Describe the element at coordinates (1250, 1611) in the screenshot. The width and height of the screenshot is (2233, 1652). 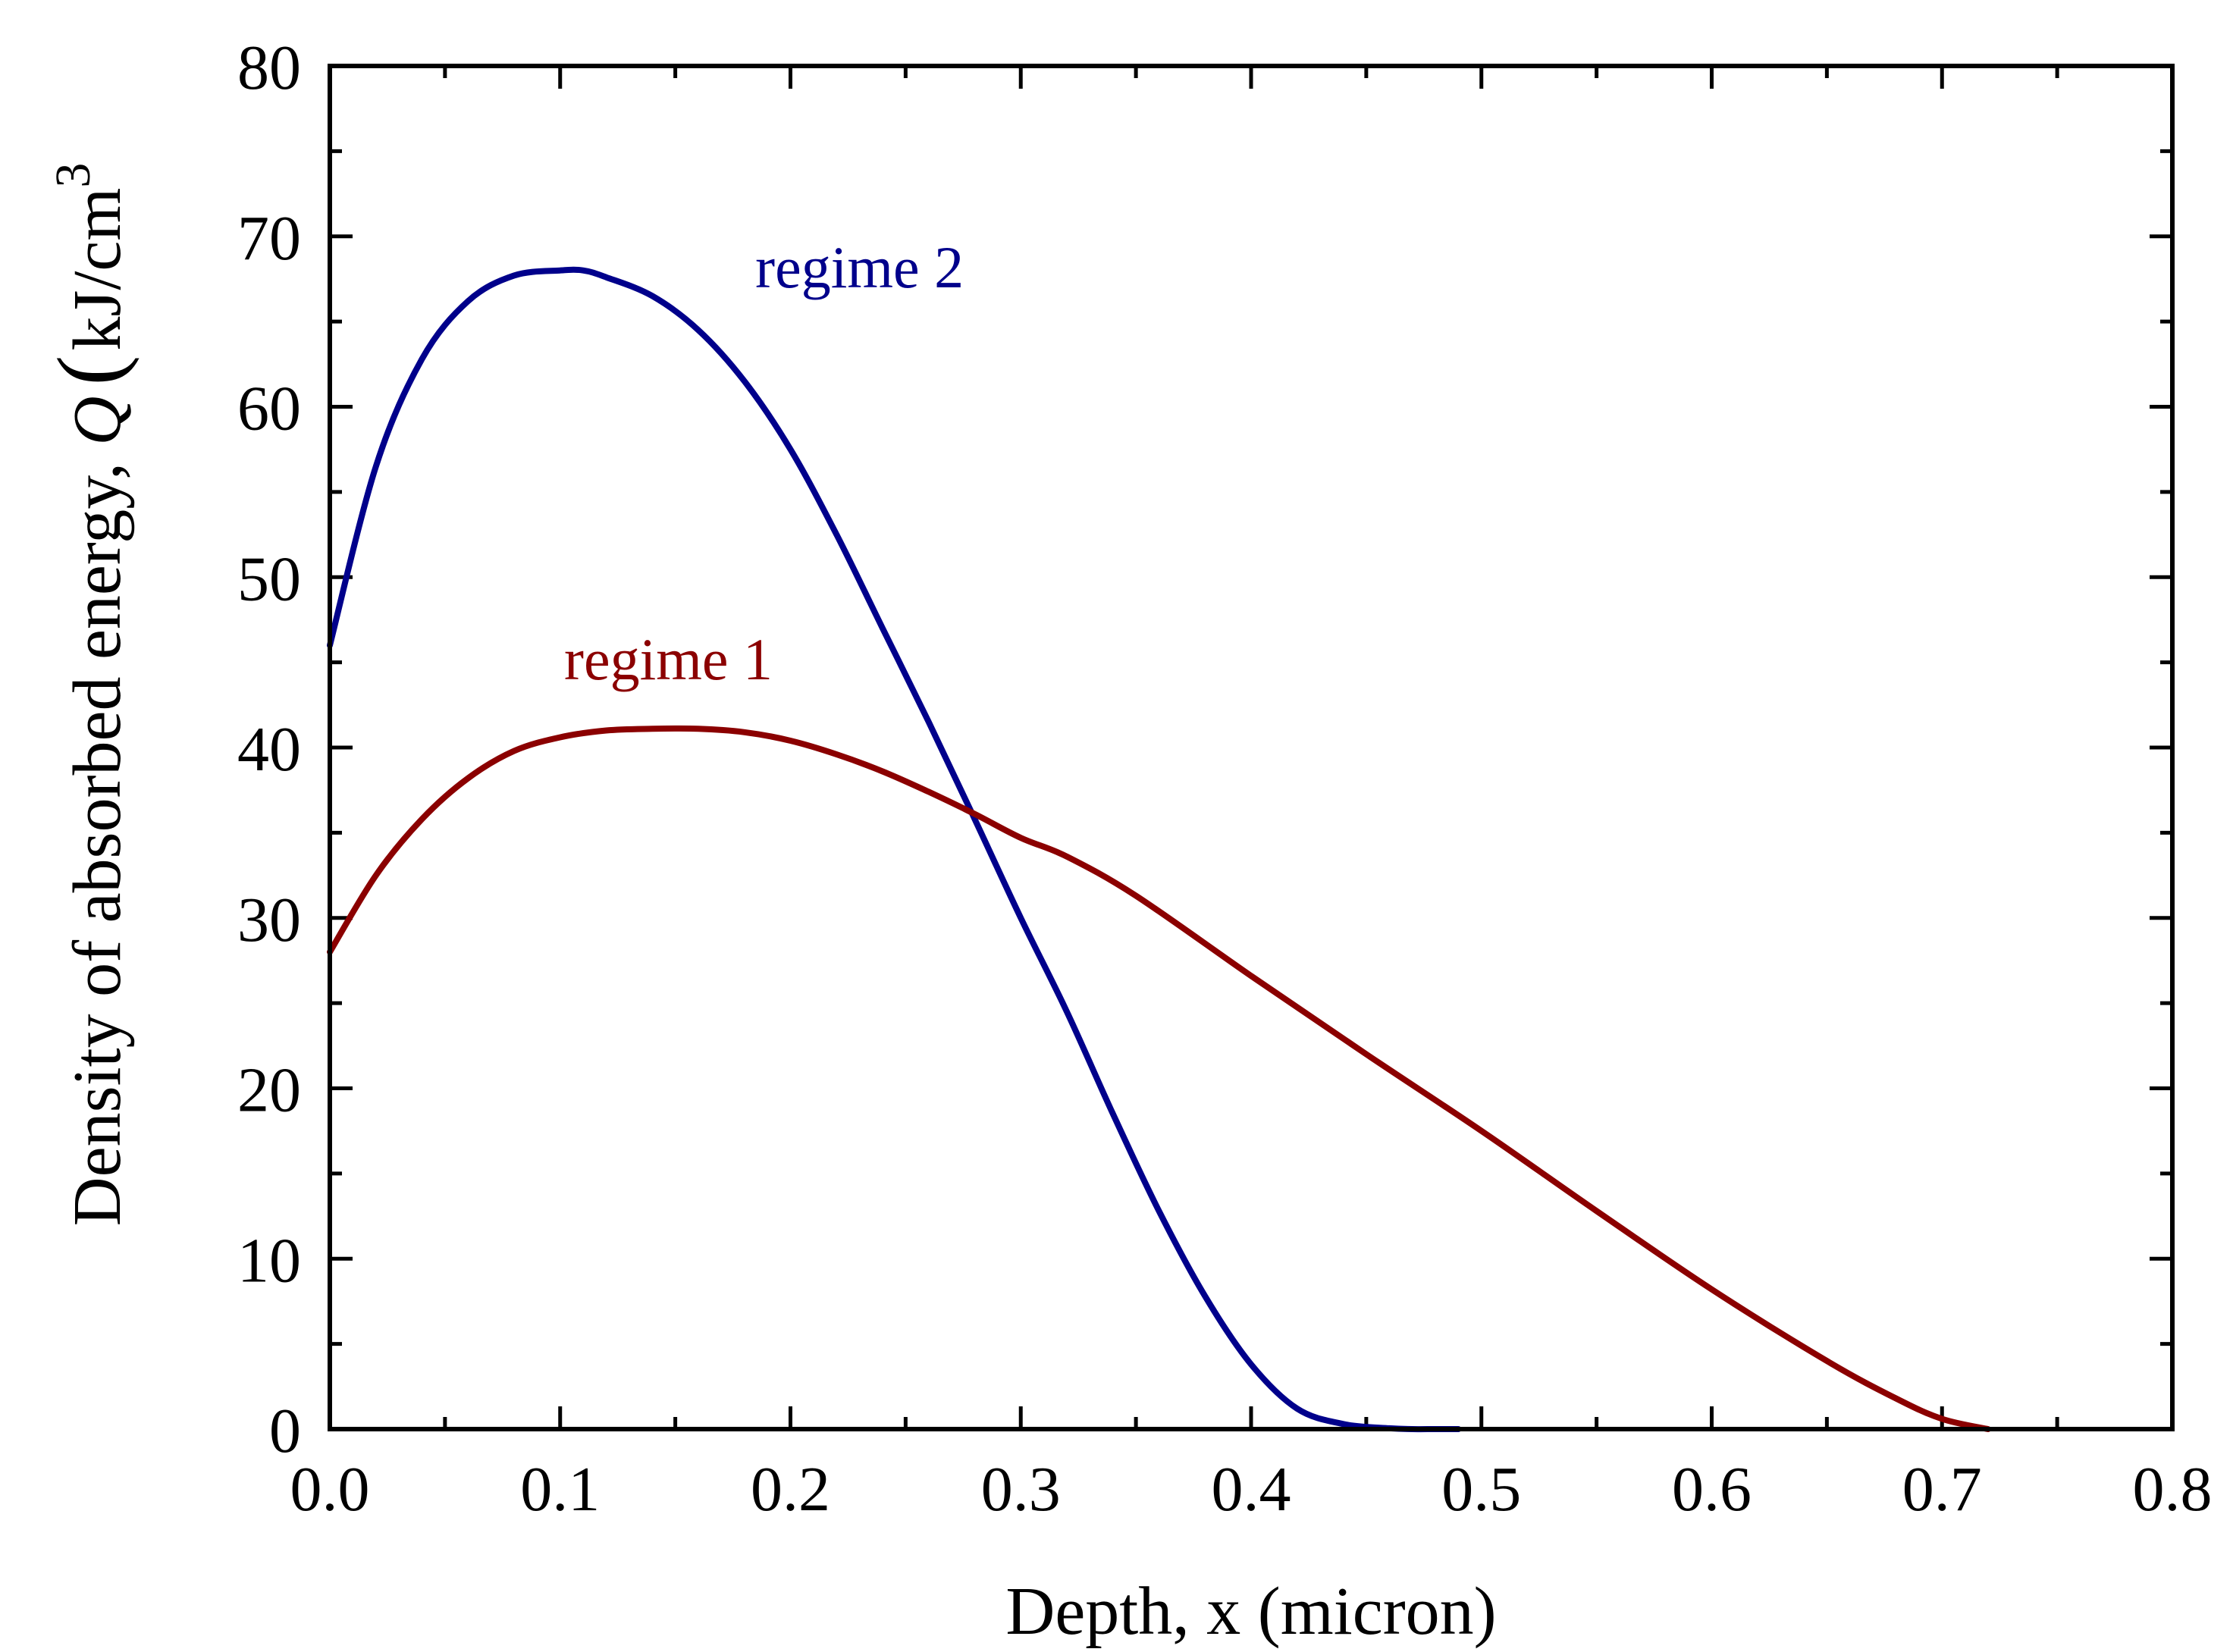
I see `x-axis-title: Depth, x (micron)` at that location.